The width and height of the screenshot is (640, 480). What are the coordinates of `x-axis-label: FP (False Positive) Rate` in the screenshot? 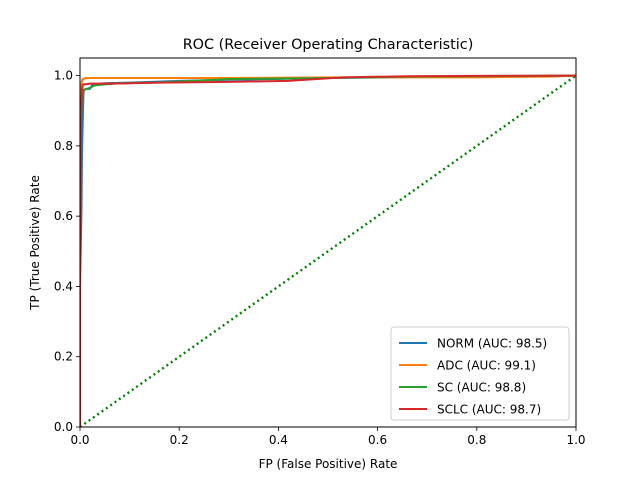 It's located at (328, 464).